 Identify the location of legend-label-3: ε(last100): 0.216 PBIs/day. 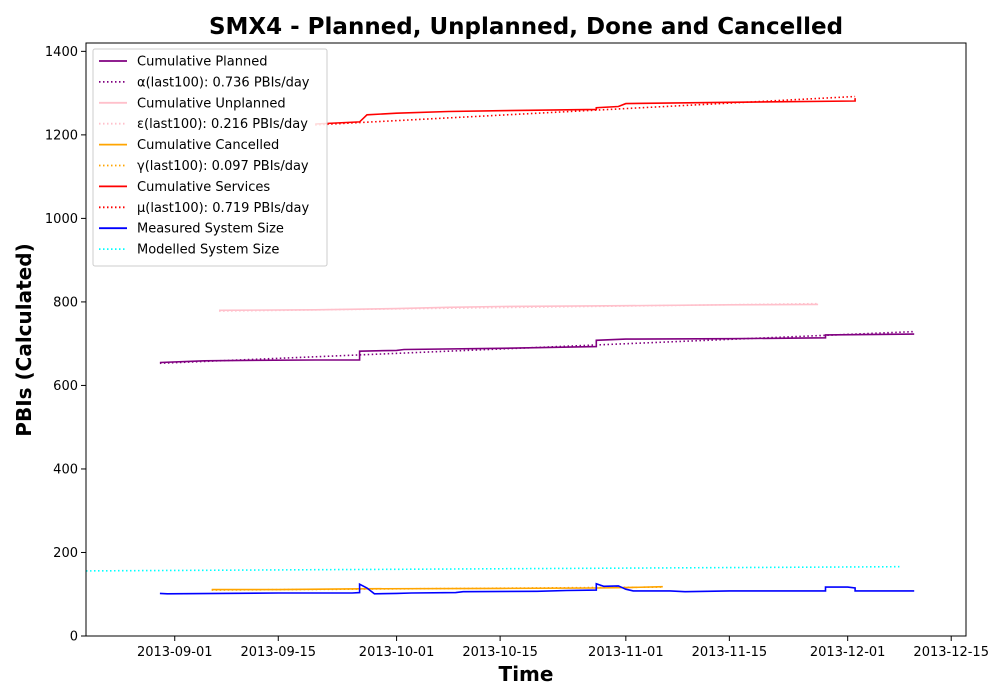
(222, 124).